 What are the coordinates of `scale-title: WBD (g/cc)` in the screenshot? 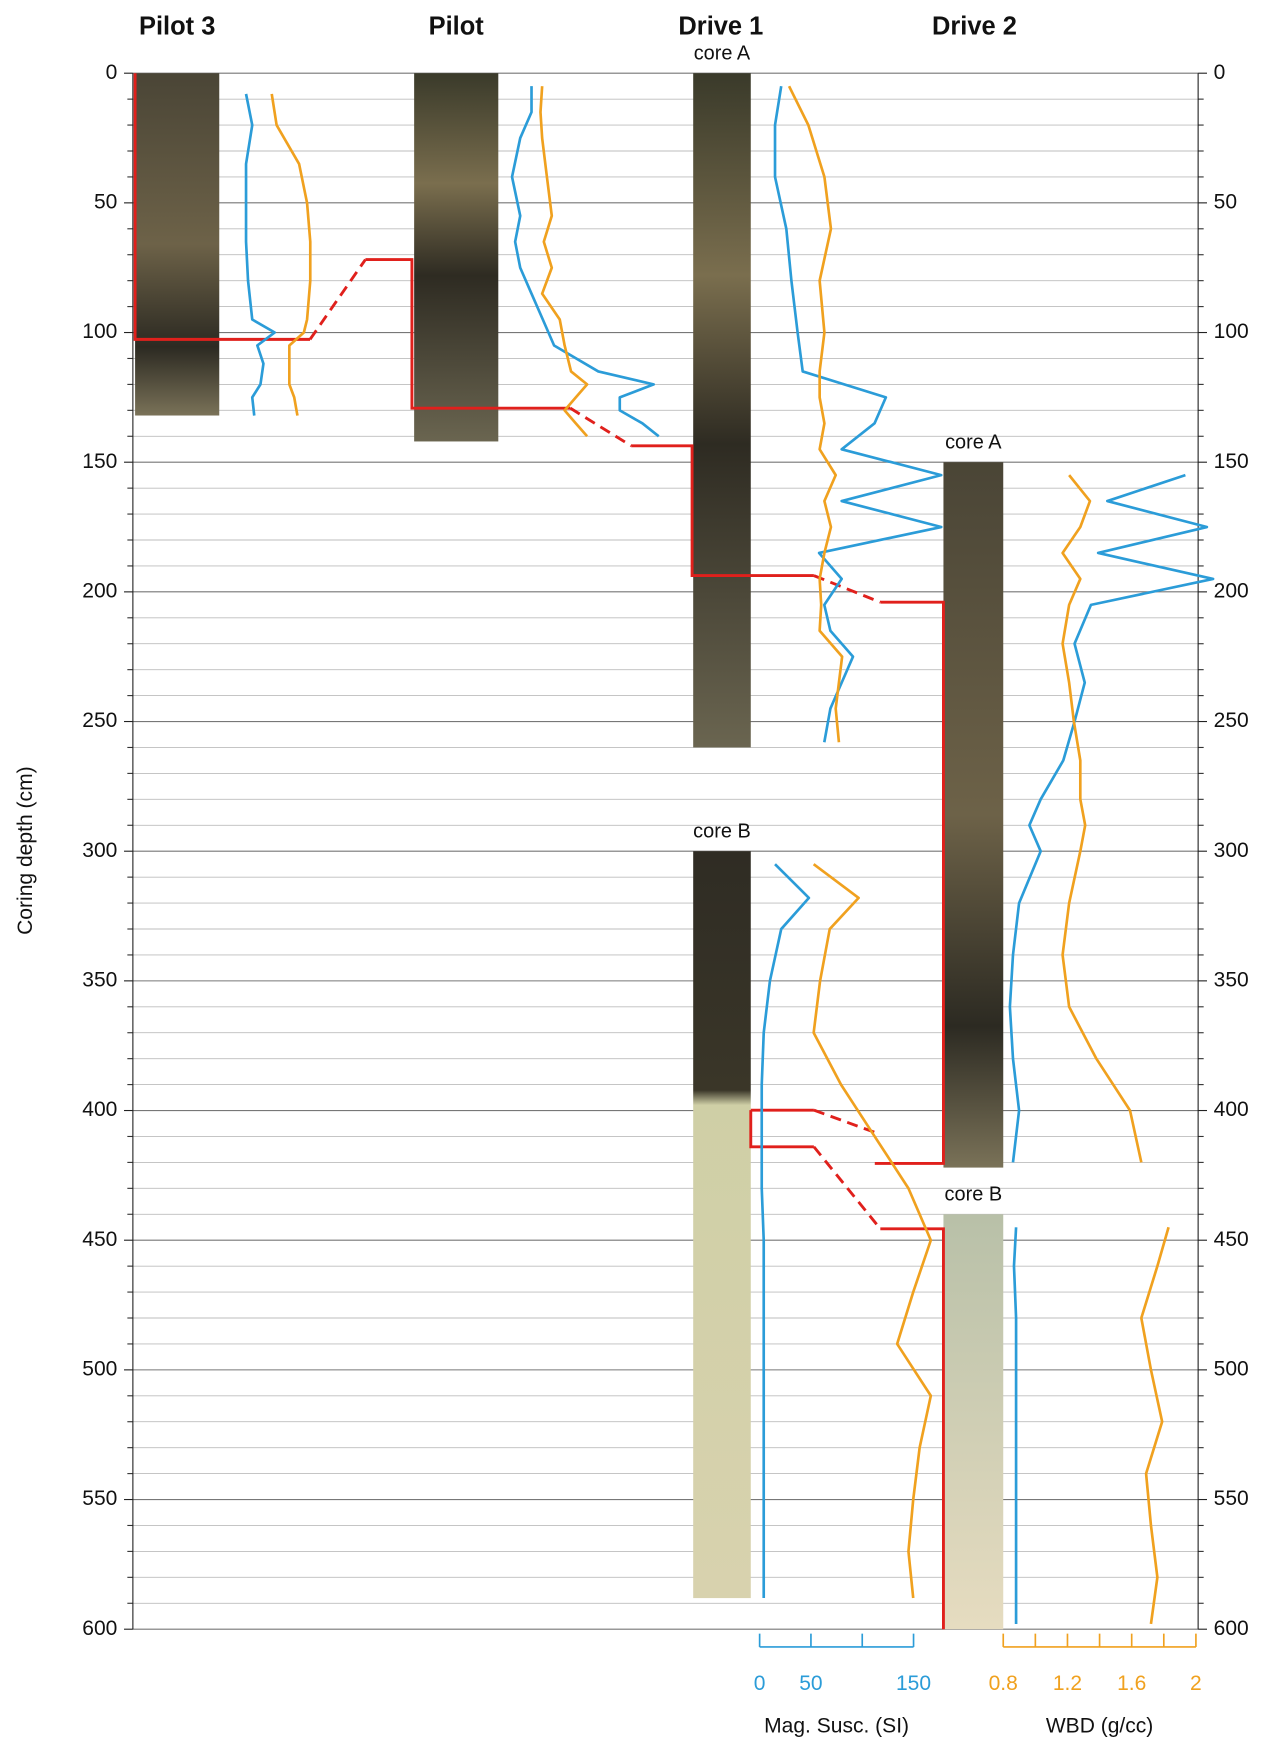 It's located at (1099, 1725).